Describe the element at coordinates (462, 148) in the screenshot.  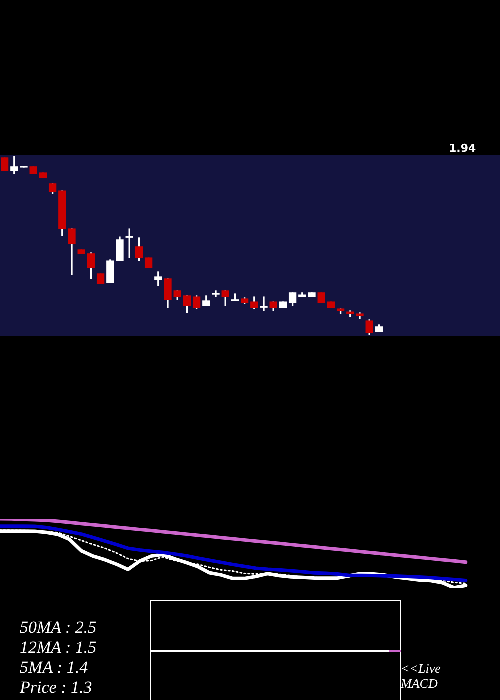
I see `text: 1.94` at that location.